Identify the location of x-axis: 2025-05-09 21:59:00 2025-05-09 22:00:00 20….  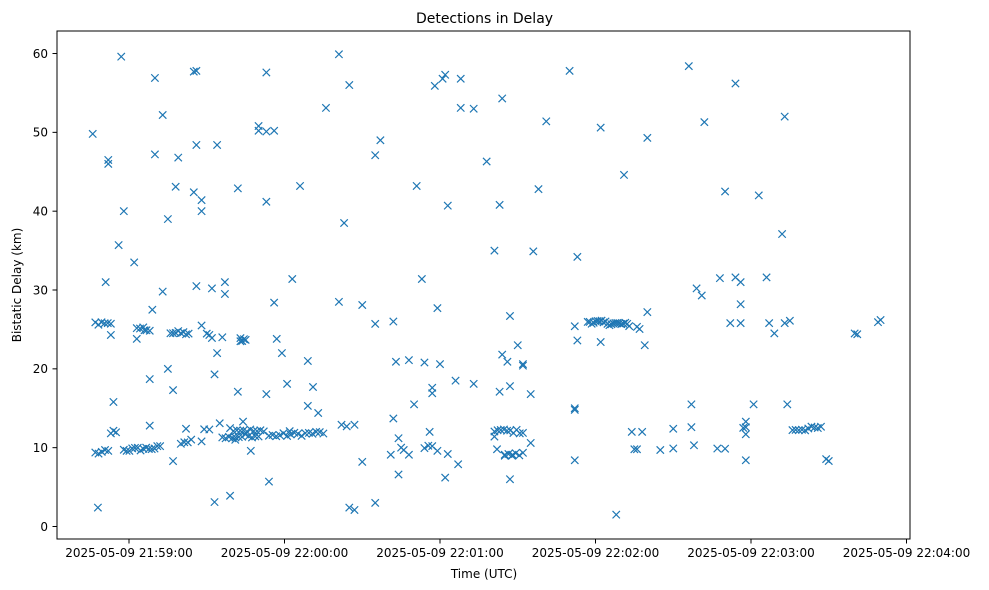
(517, 549).